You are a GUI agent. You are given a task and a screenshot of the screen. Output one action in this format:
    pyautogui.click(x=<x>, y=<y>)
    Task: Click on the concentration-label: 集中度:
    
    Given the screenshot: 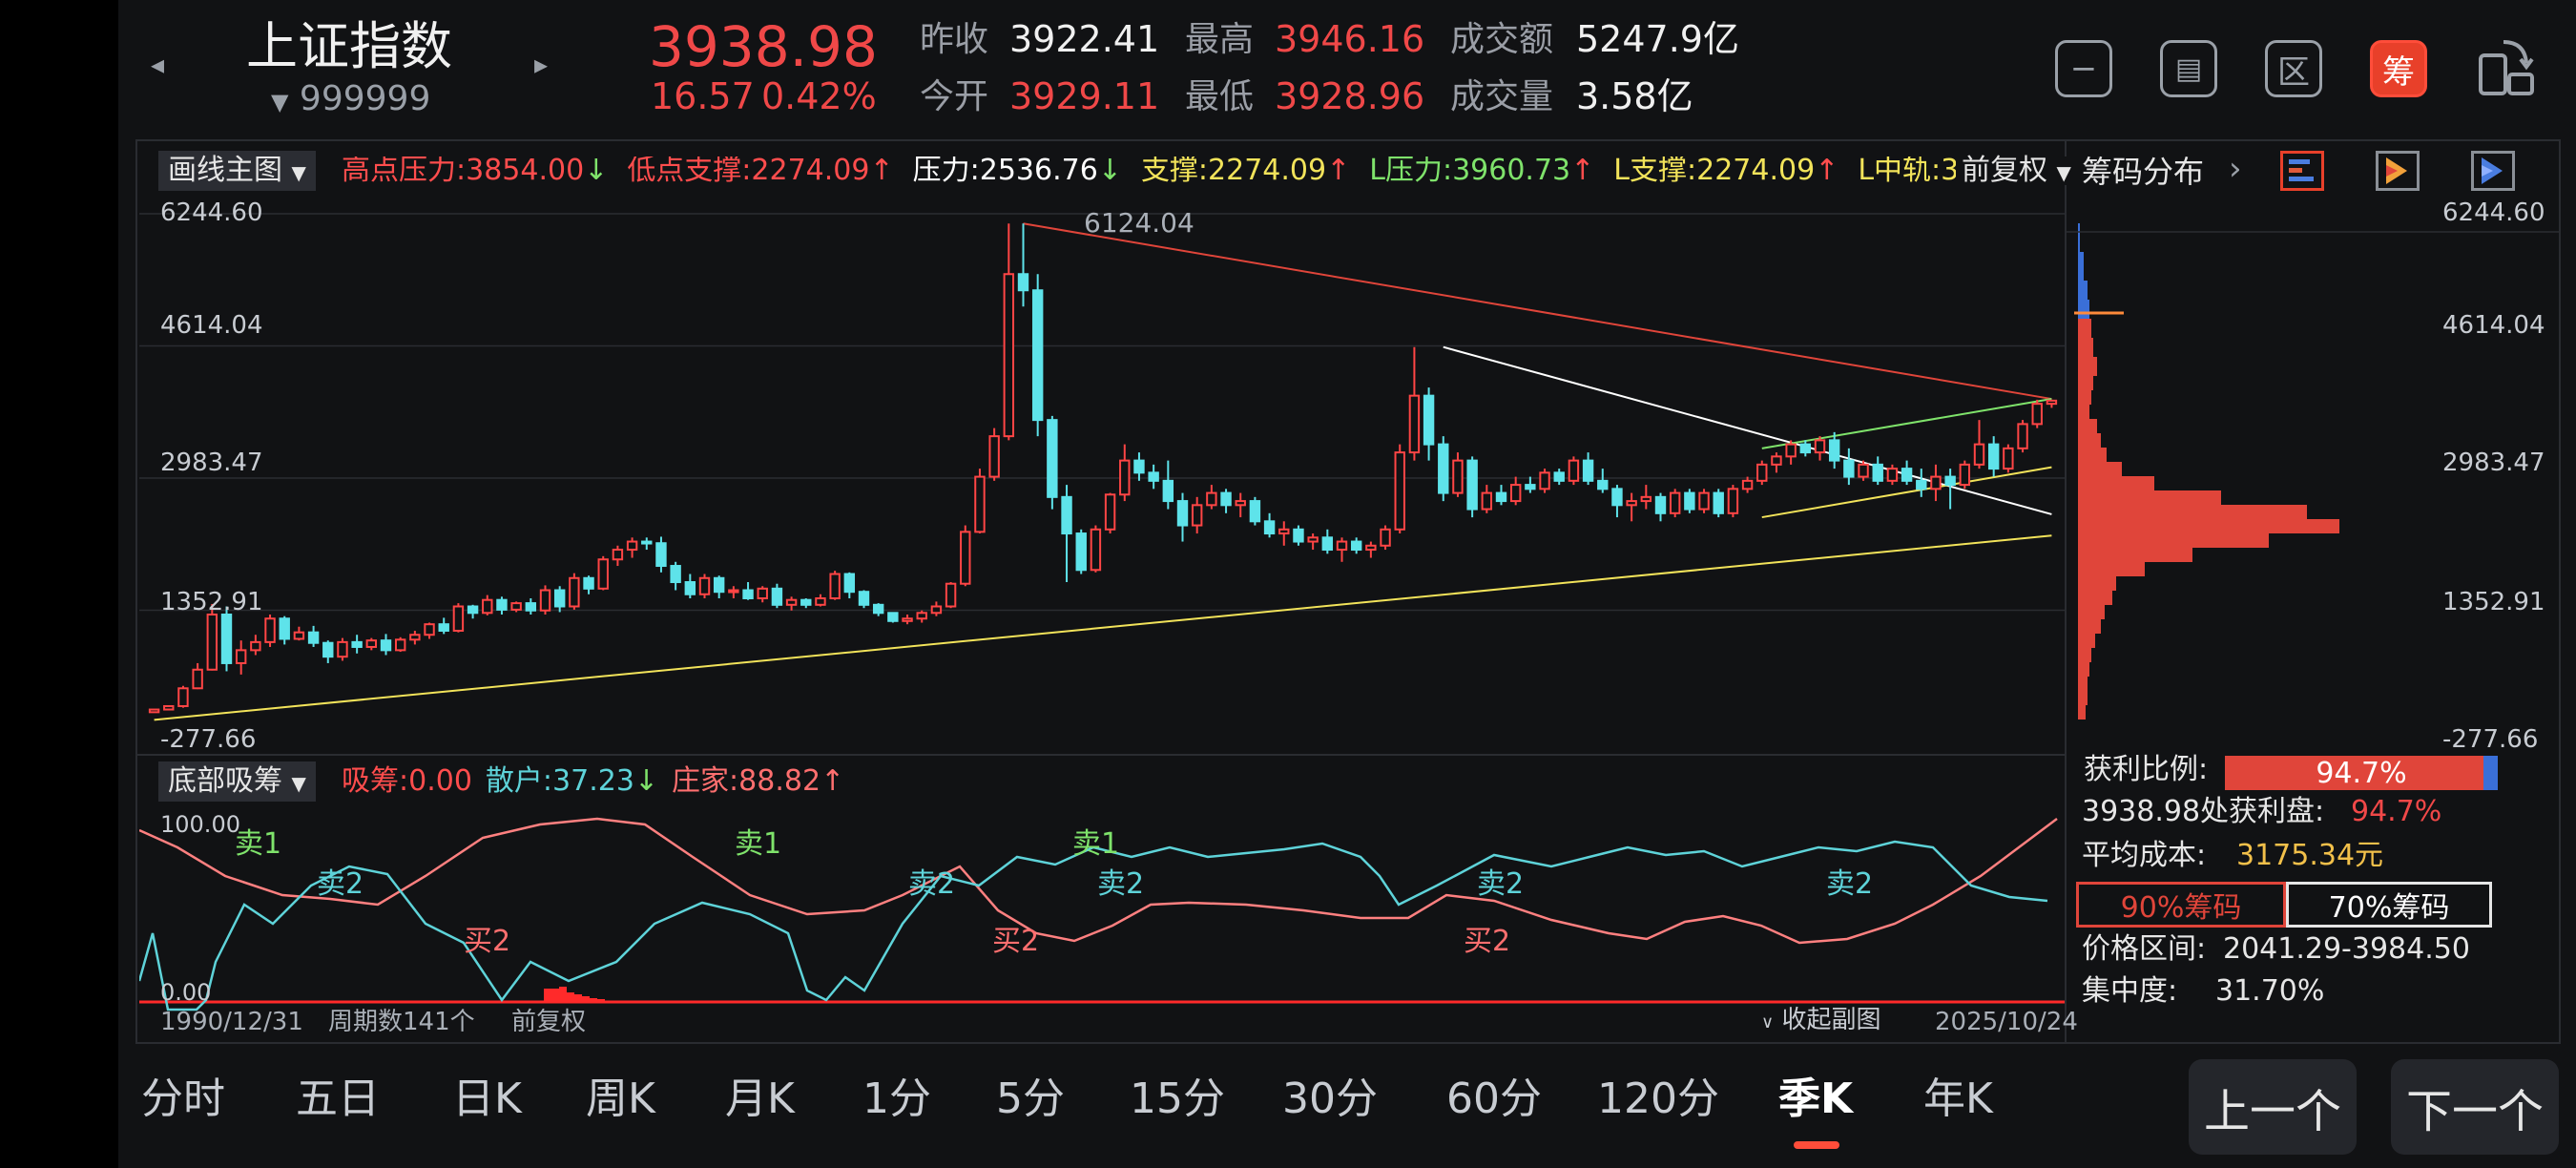 What is the action you would take?
    pyautogui.click(x=2130, y=991)
    